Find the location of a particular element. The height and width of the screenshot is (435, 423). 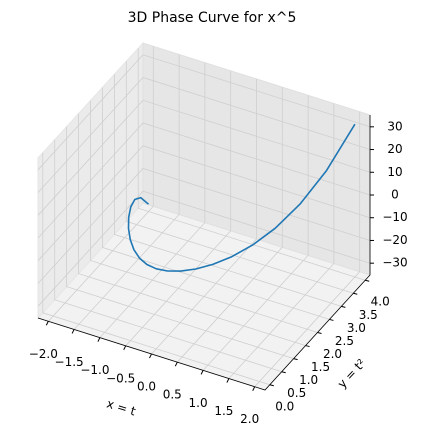

y-axis-label: y = t² is located at coordinates (352, 373).